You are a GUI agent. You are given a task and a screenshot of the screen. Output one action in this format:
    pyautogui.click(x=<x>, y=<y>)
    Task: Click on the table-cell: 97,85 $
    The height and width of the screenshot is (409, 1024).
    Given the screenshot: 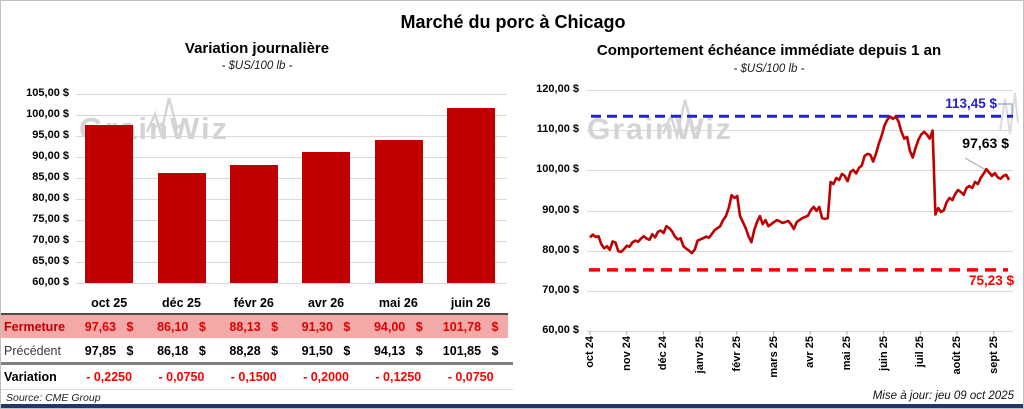 What is the action you would take?
    pyautogui.click(x=109, y=350)
    